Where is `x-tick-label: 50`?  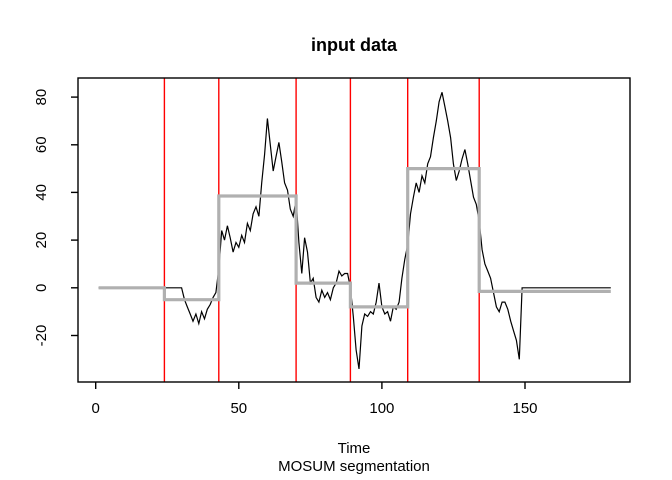 x-tick-label: 50 is located at coordinates (238, 408).